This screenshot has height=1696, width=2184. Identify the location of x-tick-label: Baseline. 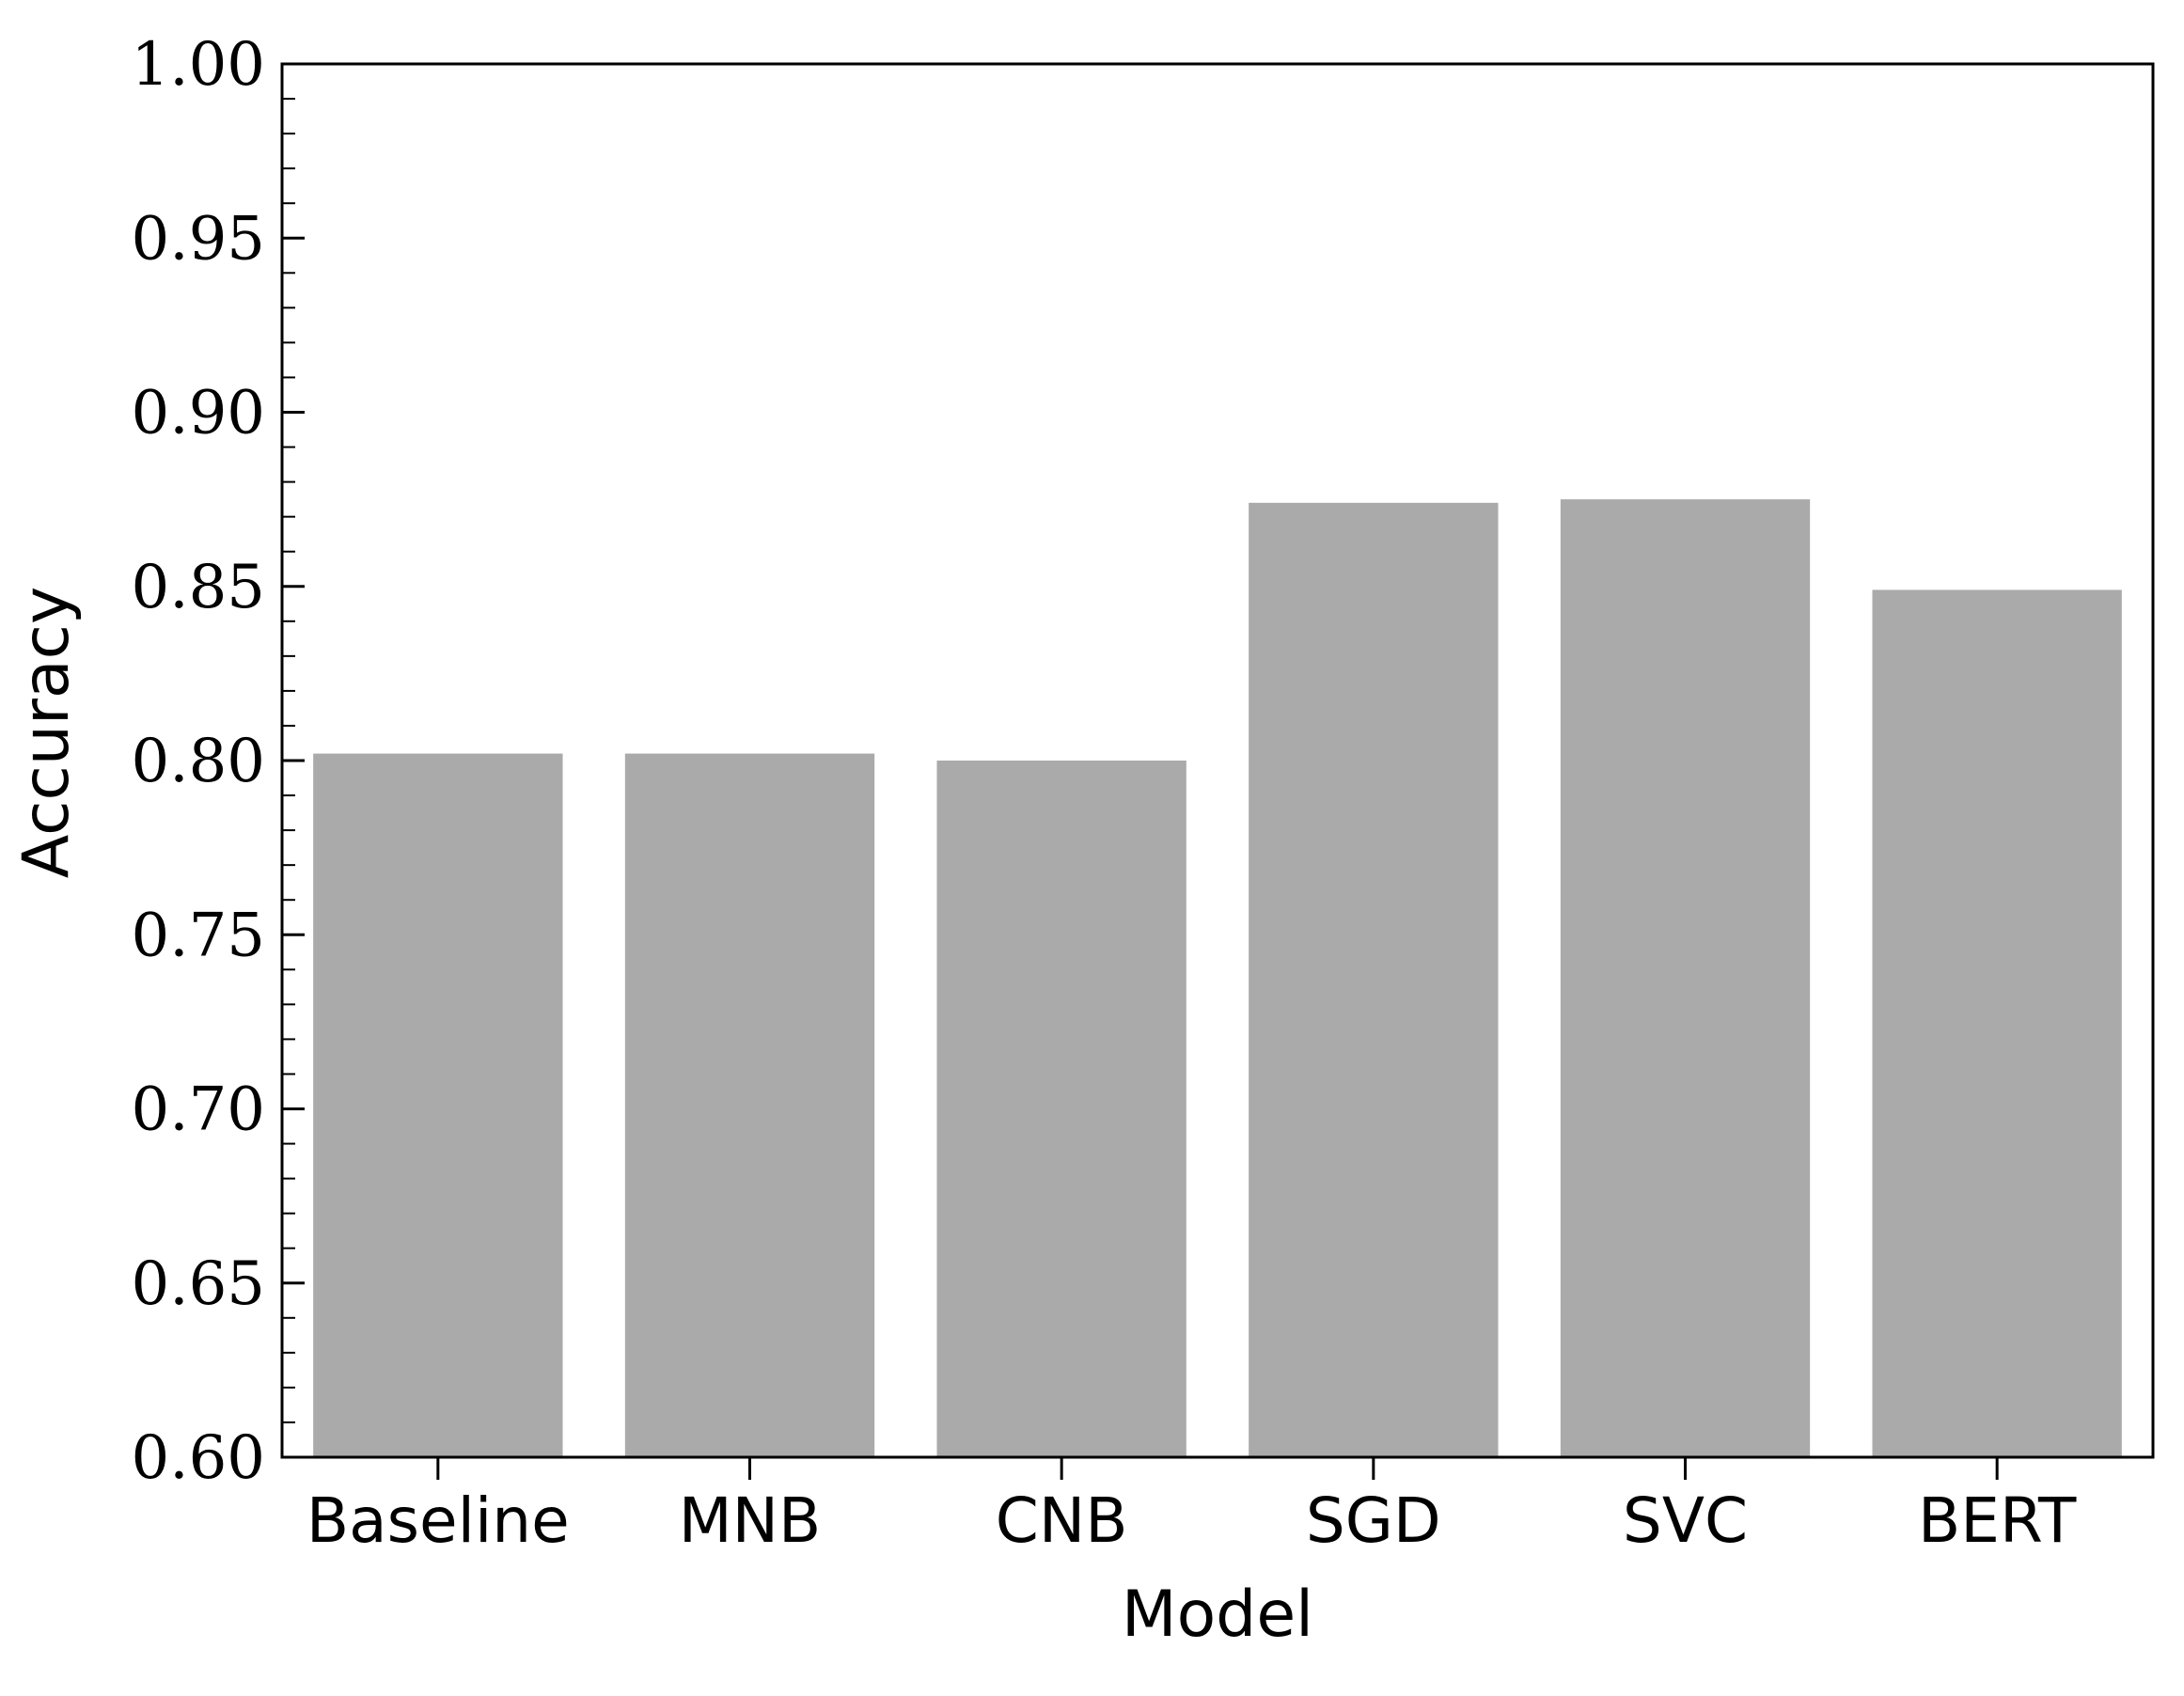
(438, 1520).